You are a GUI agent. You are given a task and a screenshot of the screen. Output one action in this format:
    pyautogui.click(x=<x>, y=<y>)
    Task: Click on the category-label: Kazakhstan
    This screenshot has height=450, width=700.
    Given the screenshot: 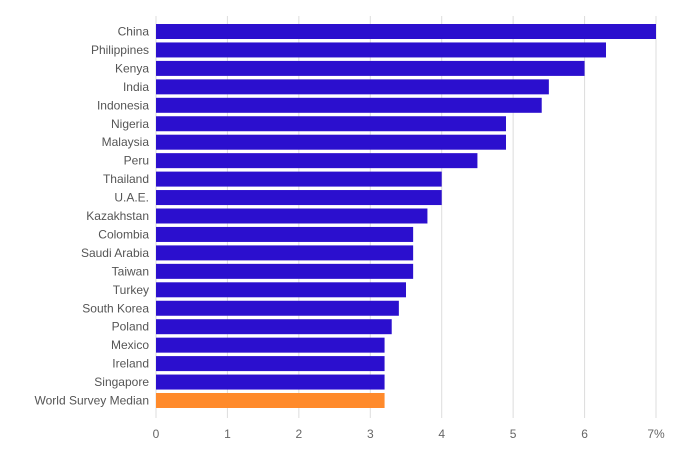 What is the action you would take?
    pyautogui.click(x=117, y=216)
    